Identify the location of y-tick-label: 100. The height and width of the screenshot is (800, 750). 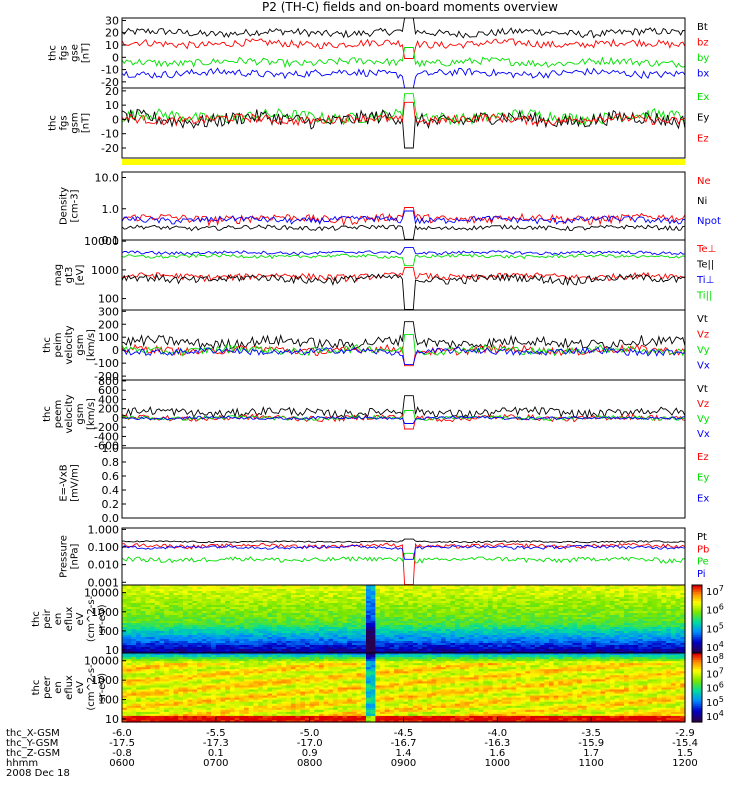
(108, 299).